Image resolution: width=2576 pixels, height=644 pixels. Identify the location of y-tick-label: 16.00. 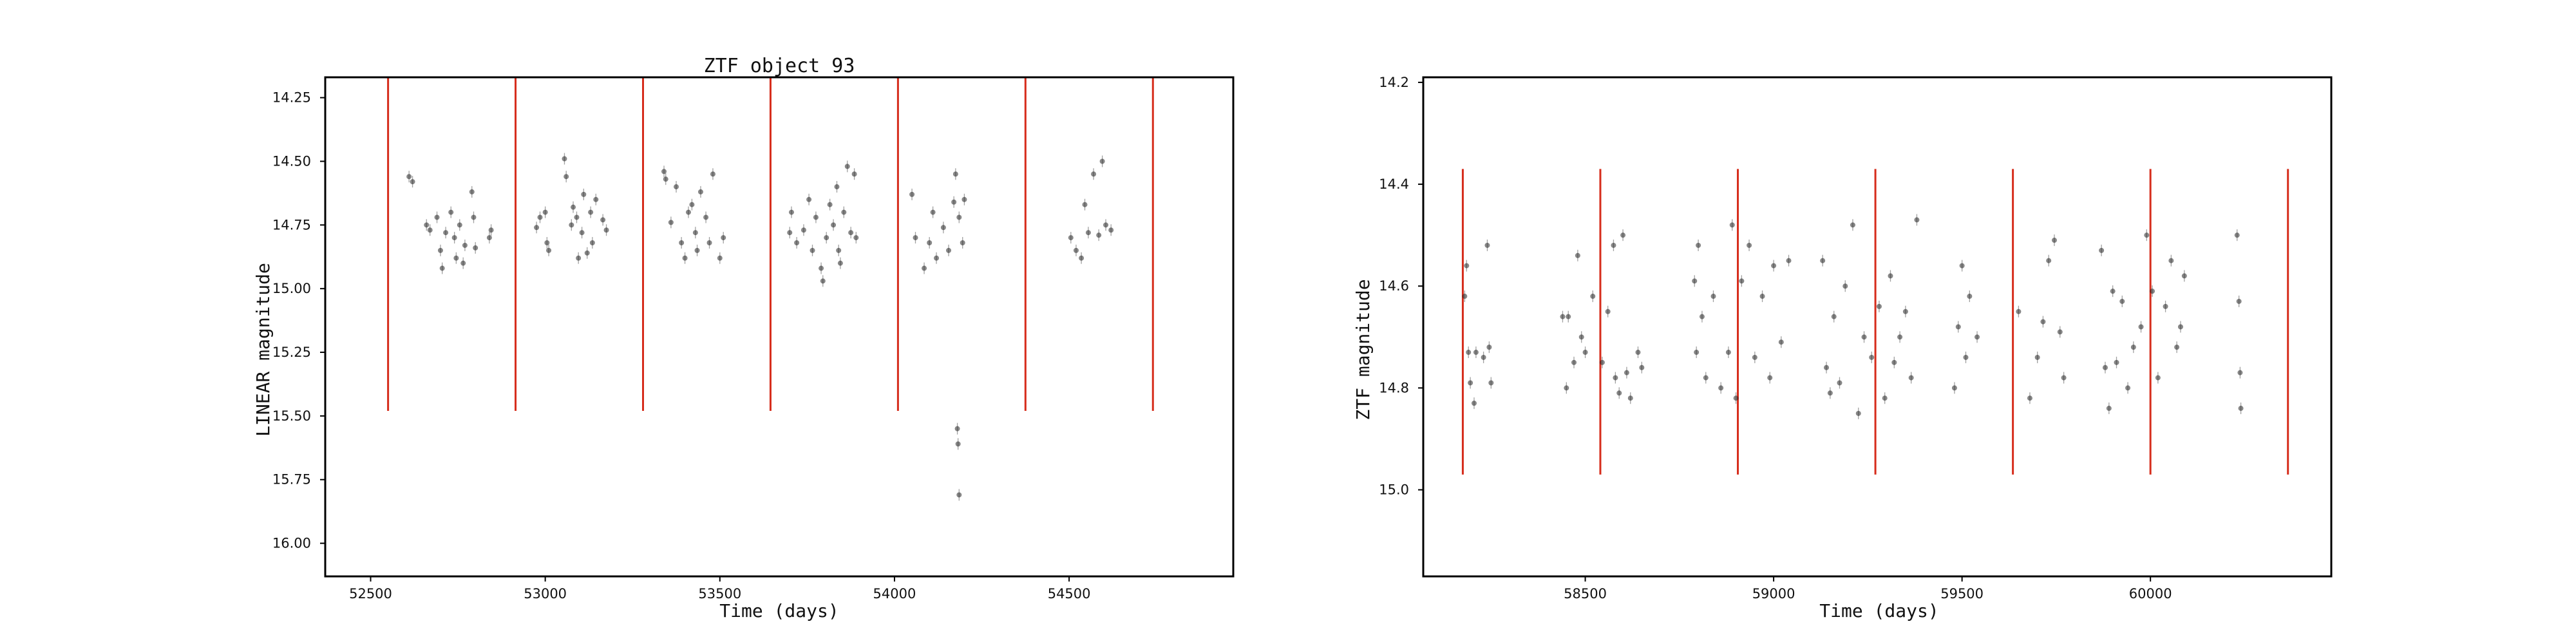
(291, 543).